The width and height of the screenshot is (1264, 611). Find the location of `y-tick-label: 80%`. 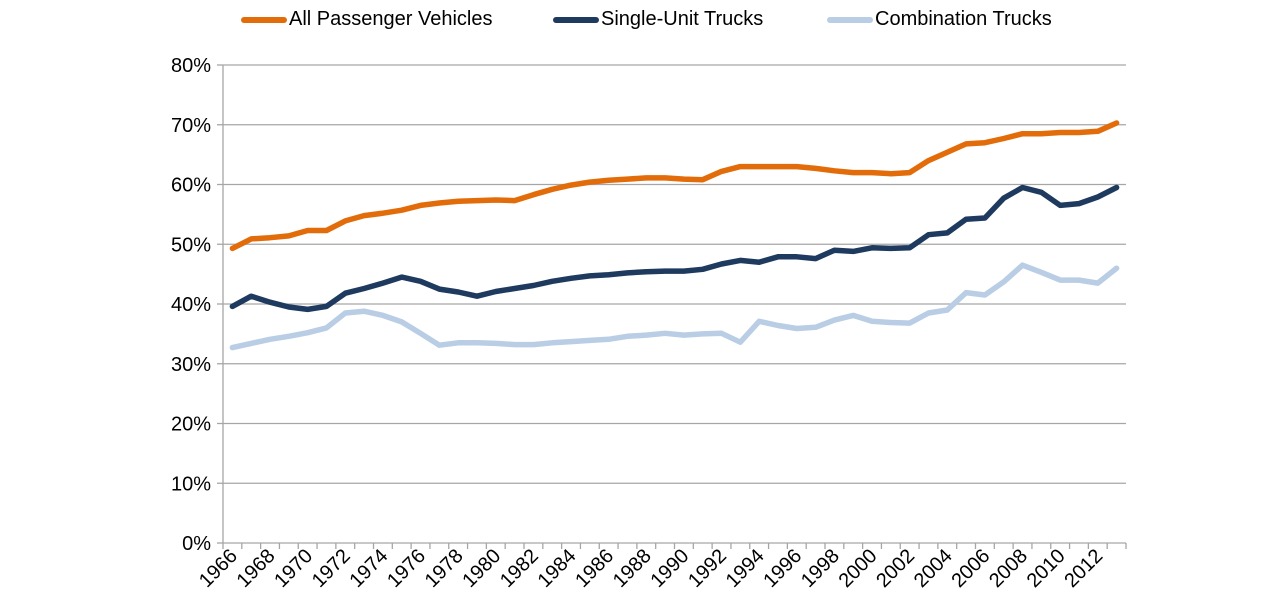

y-tick-label: 80% is located at coordinates (191, 66).